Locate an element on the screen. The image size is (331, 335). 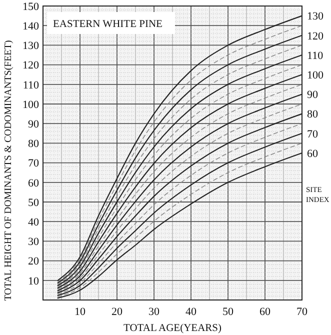
x-tick-label: 20 is located at coordinates (117, 312).